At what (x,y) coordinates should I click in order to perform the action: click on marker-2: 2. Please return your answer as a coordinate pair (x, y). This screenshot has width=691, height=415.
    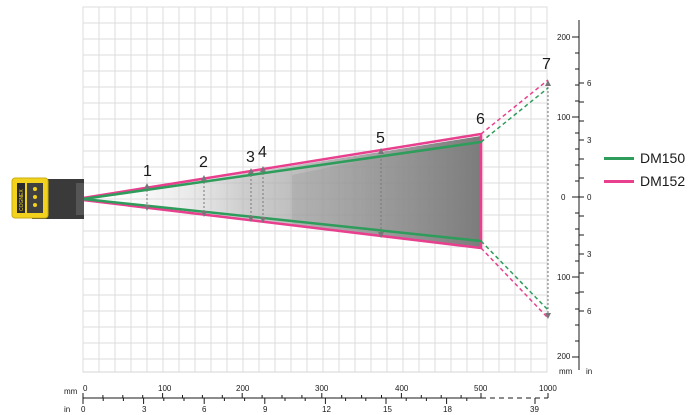
    Looking at the image, I should click on (203, 162).